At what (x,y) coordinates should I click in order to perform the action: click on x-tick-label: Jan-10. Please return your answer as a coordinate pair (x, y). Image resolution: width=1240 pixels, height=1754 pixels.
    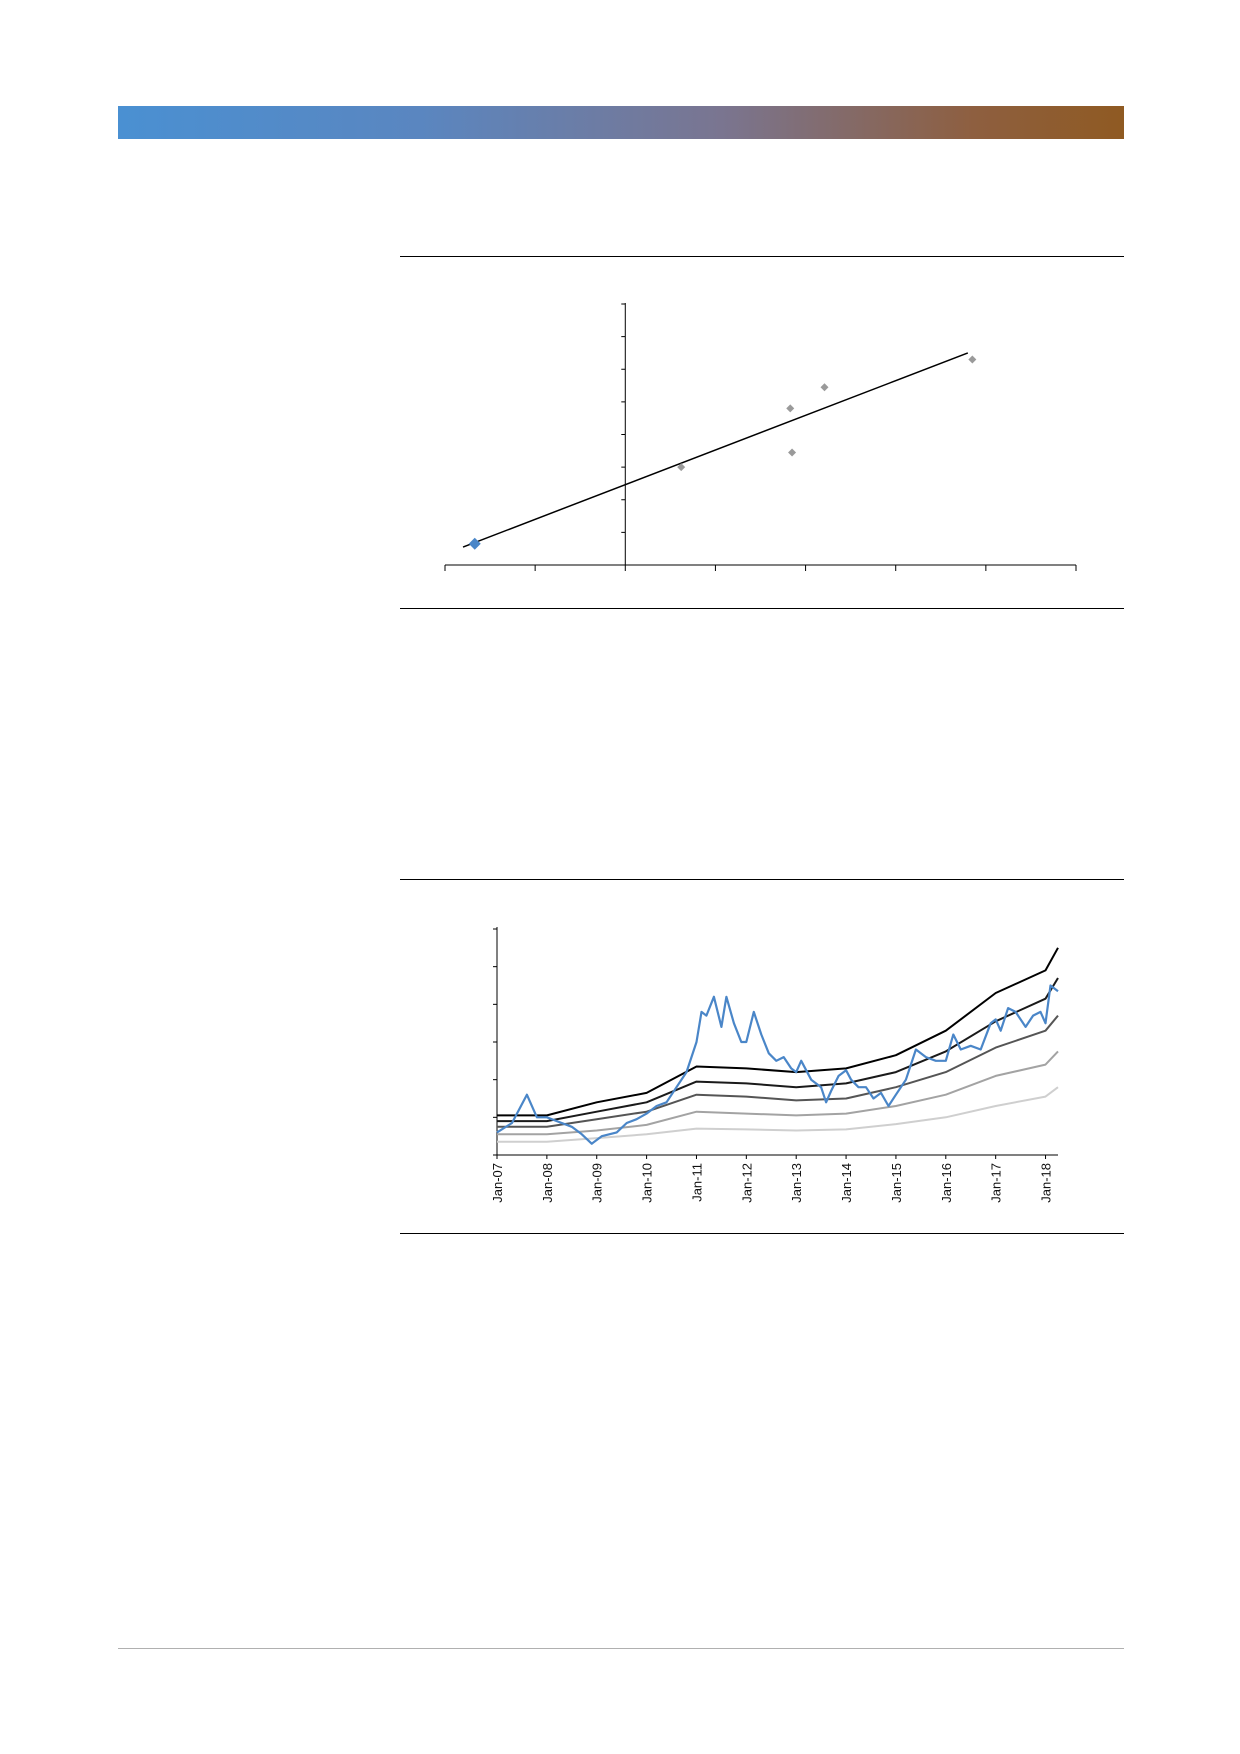
    Looking at the image, I should click on (647, 1183).